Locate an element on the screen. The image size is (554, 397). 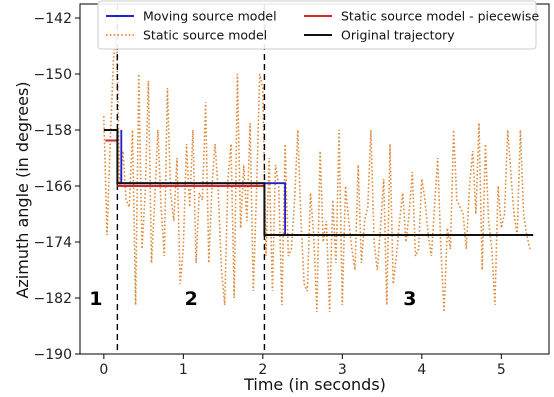
region-labels: 1 2 3 is located at coordinates (252, 299).